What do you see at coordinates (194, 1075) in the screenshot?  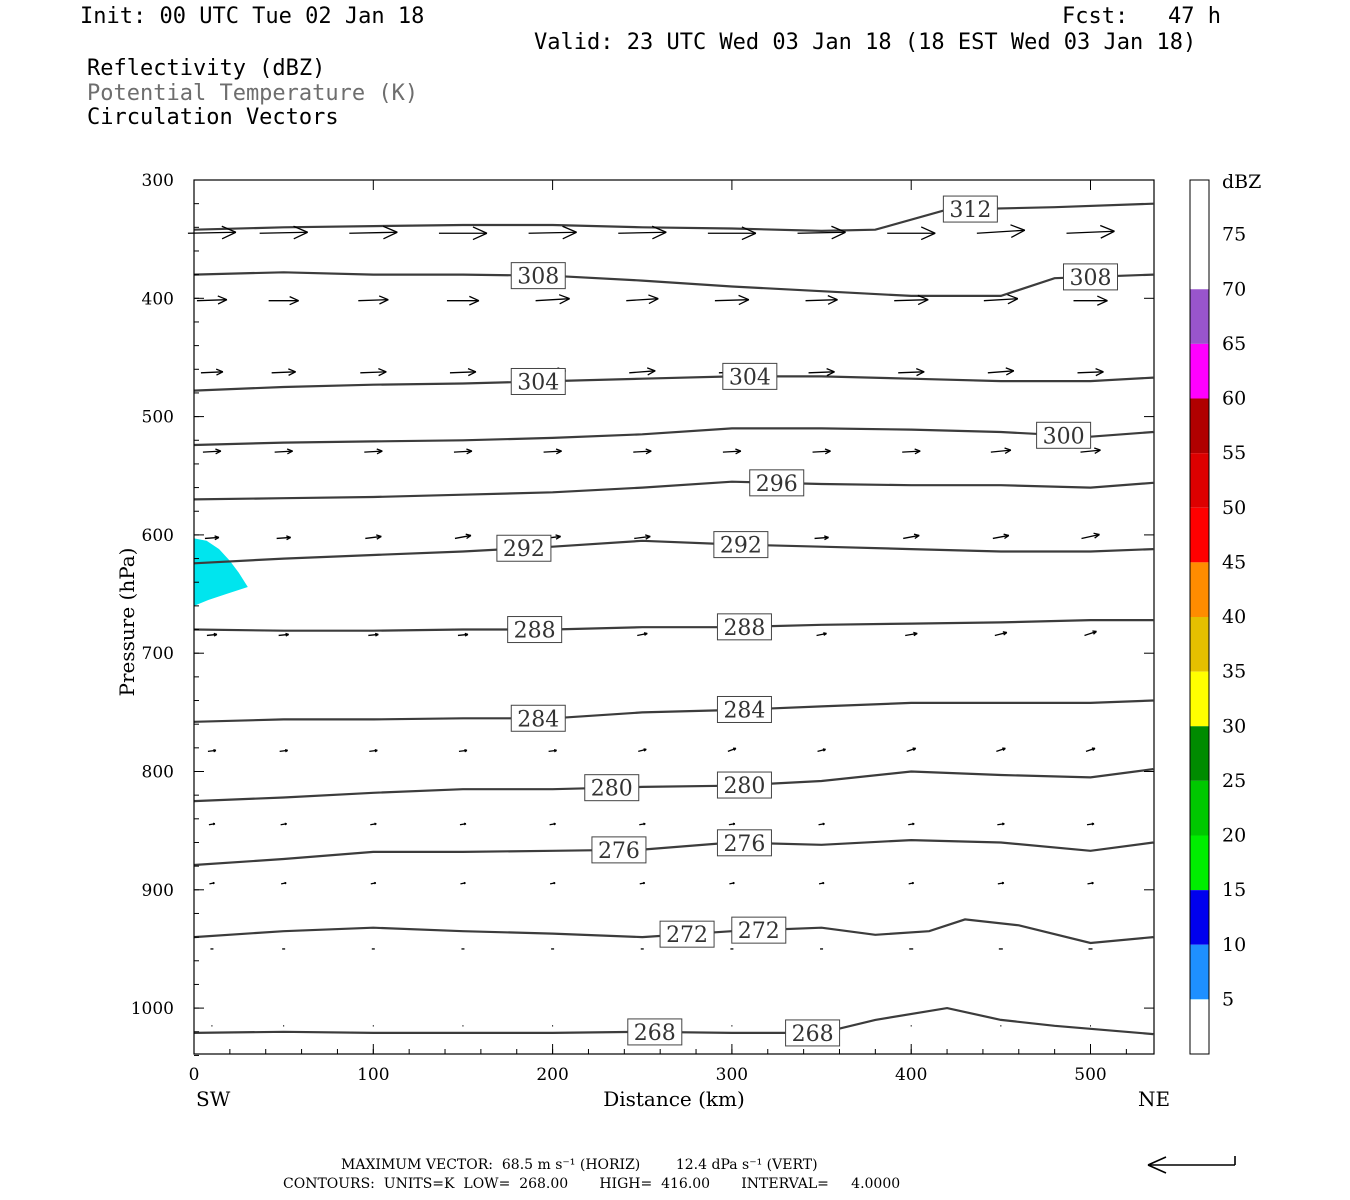 I see `x-tick-label: 0` at bounding box center [194, 1075].